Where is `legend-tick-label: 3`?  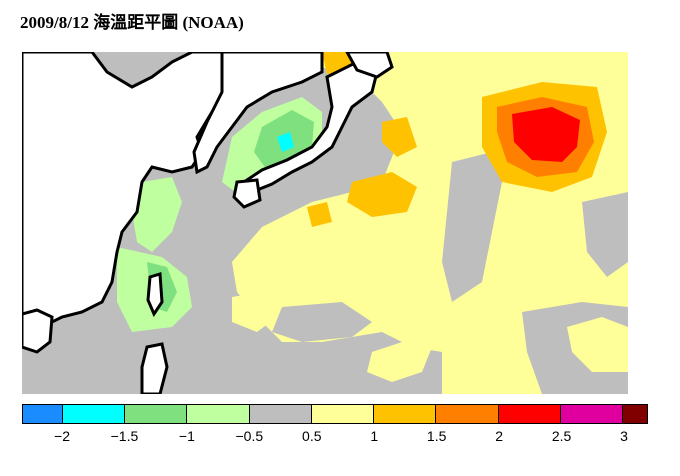
legend-tick-label: 3 is located at coordinates (624, 436).